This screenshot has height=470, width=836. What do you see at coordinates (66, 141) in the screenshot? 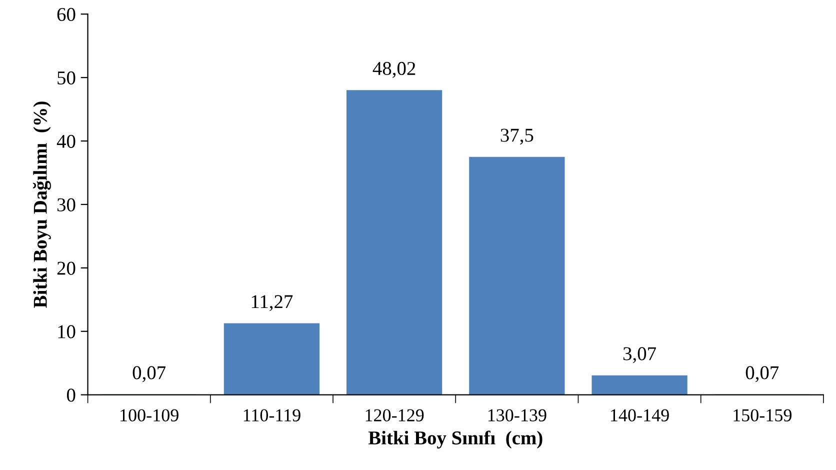
I see `y-tick-label: 40` at bounding box center [66, 141].